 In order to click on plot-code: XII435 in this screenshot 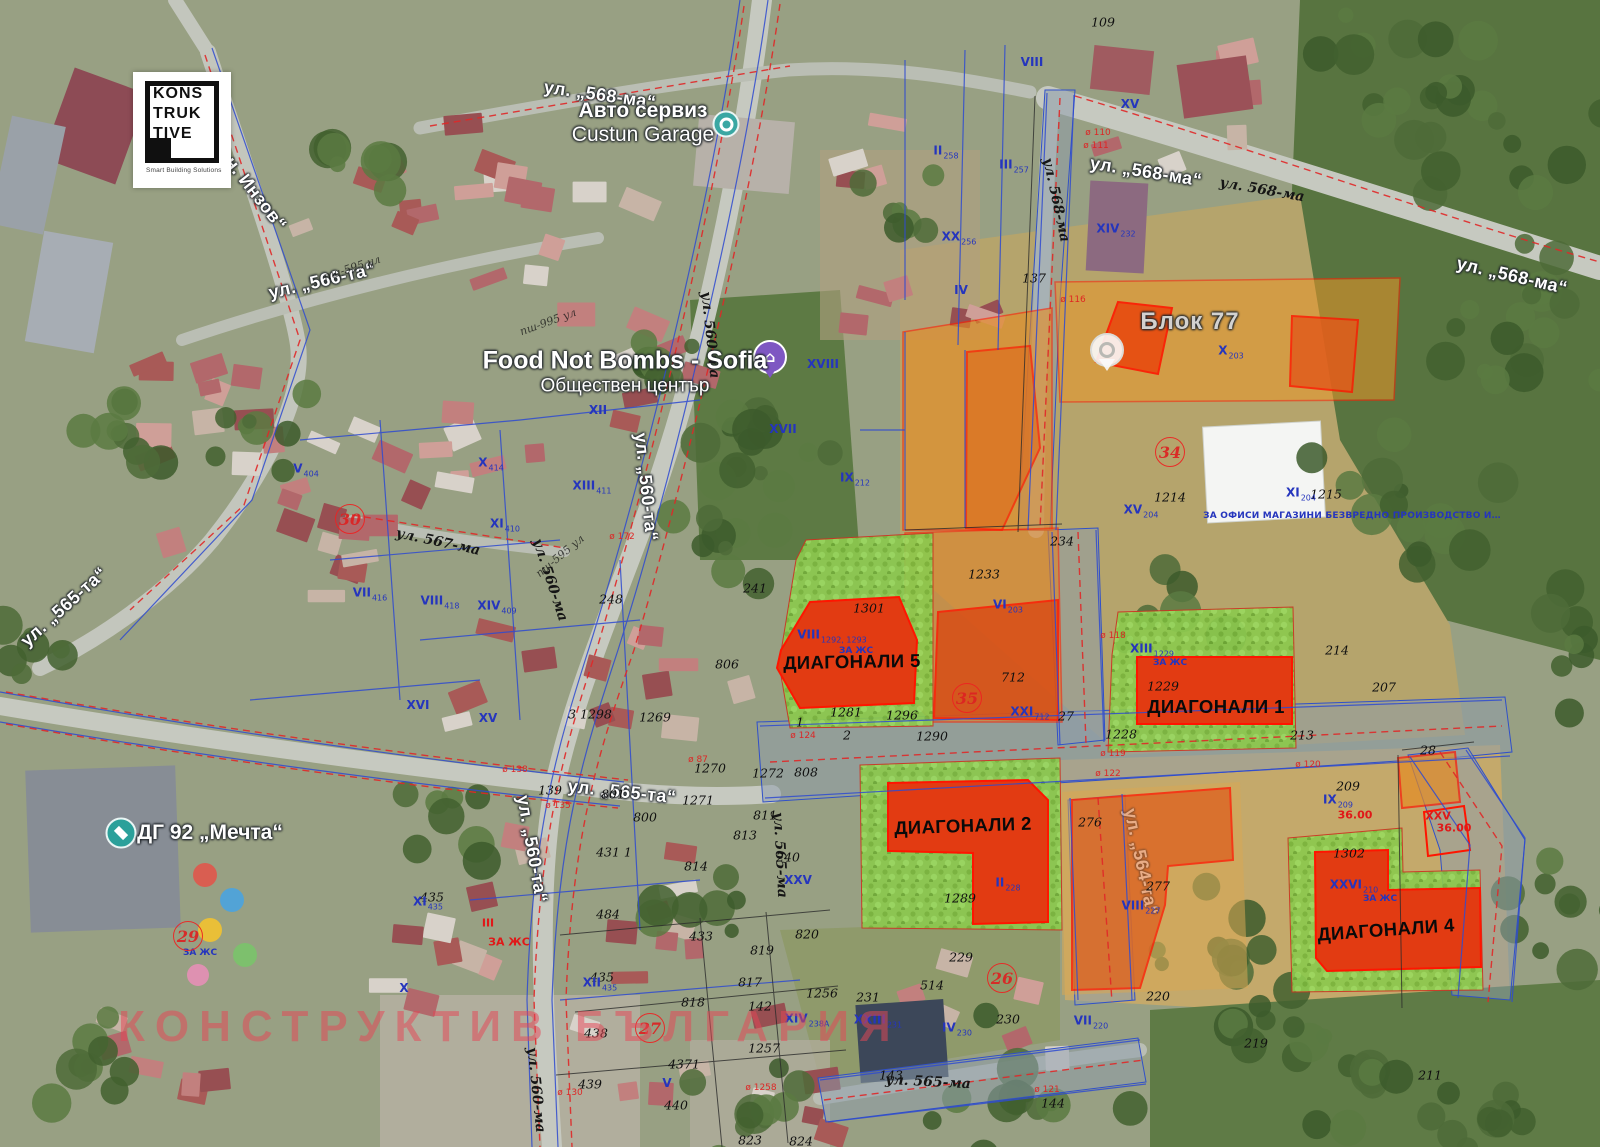, I will do `click(600, 984)`.